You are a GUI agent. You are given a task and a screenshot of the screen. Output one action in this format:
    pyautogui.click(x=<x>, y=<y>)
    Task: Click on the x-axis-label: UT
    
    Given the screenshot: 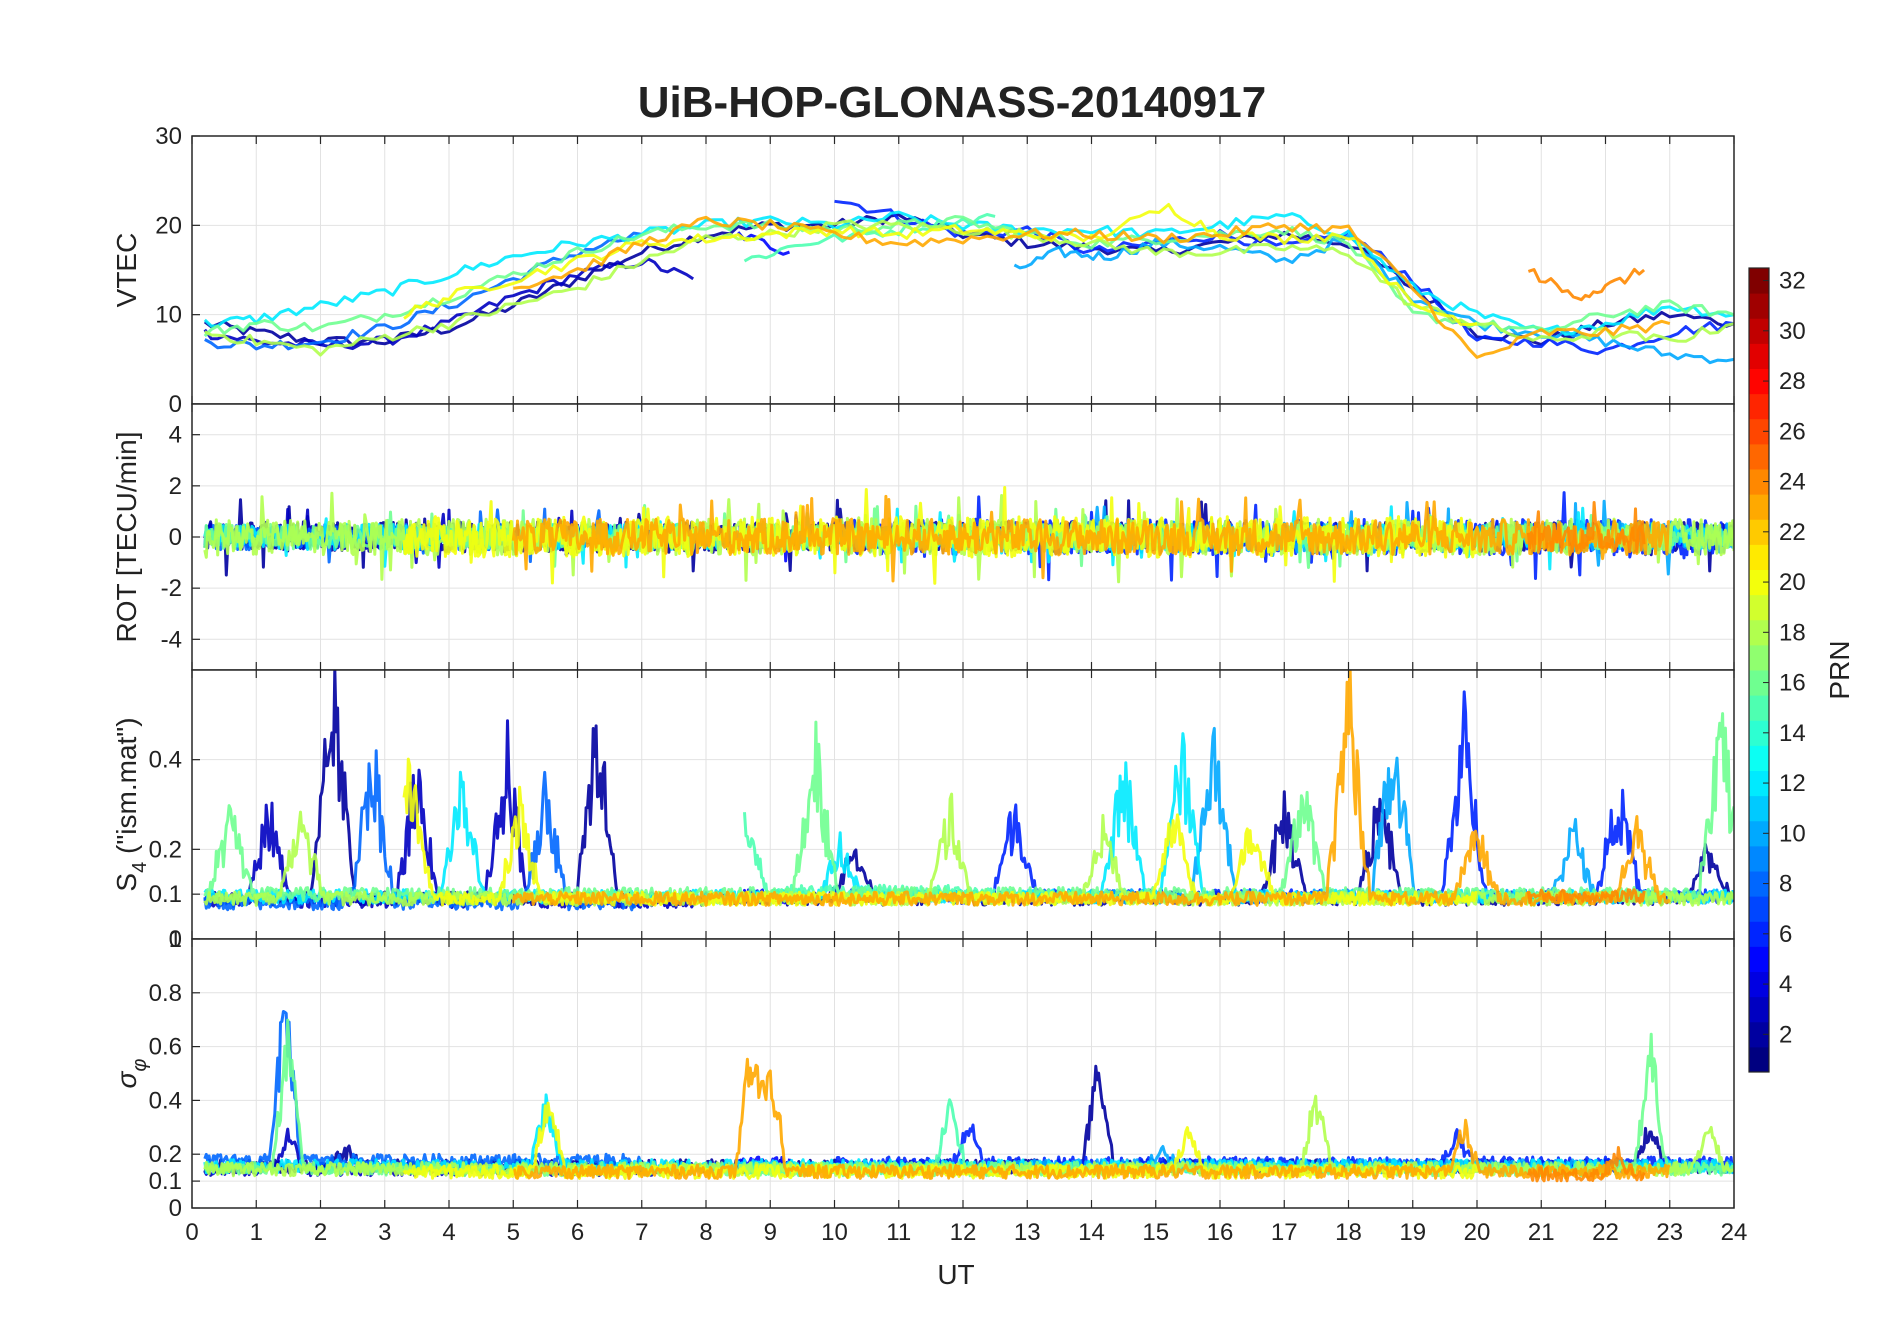 What is the action you would take?
    pyautogui.click(x=955, y=1274)
    